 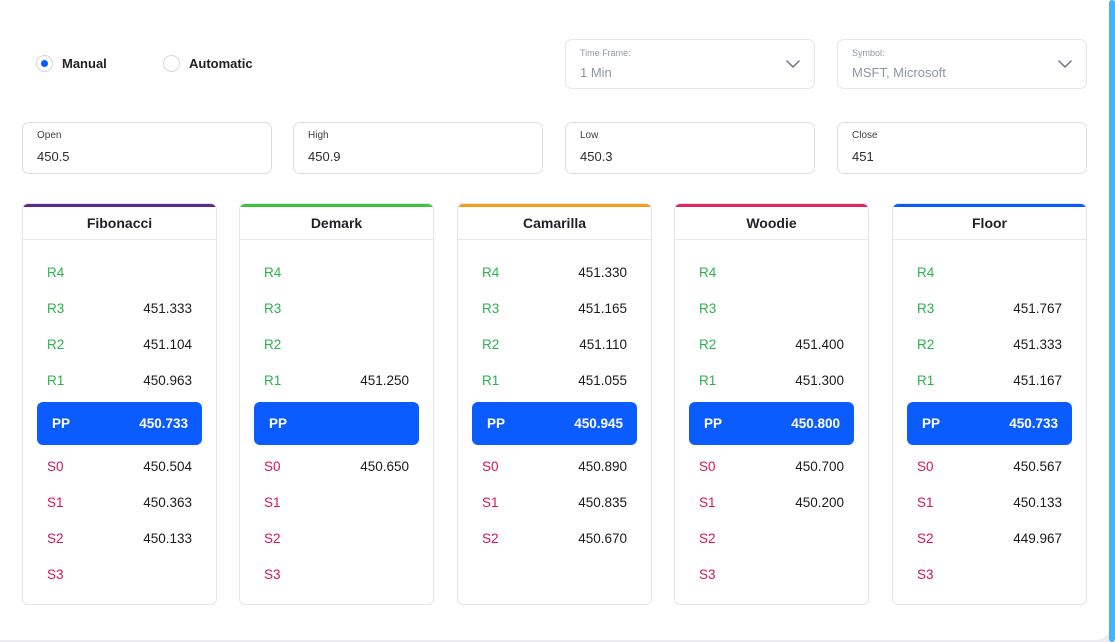 I want to click on pivot-level-value: 451.110, so click(x=603, y=344).